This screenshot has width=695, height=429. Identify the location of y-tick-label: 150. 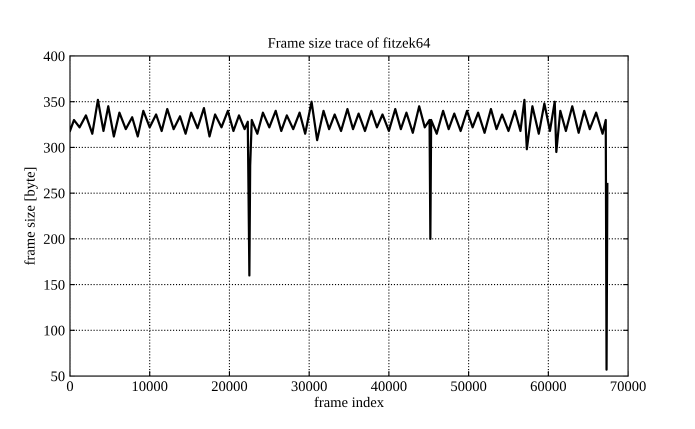
(54, 285).